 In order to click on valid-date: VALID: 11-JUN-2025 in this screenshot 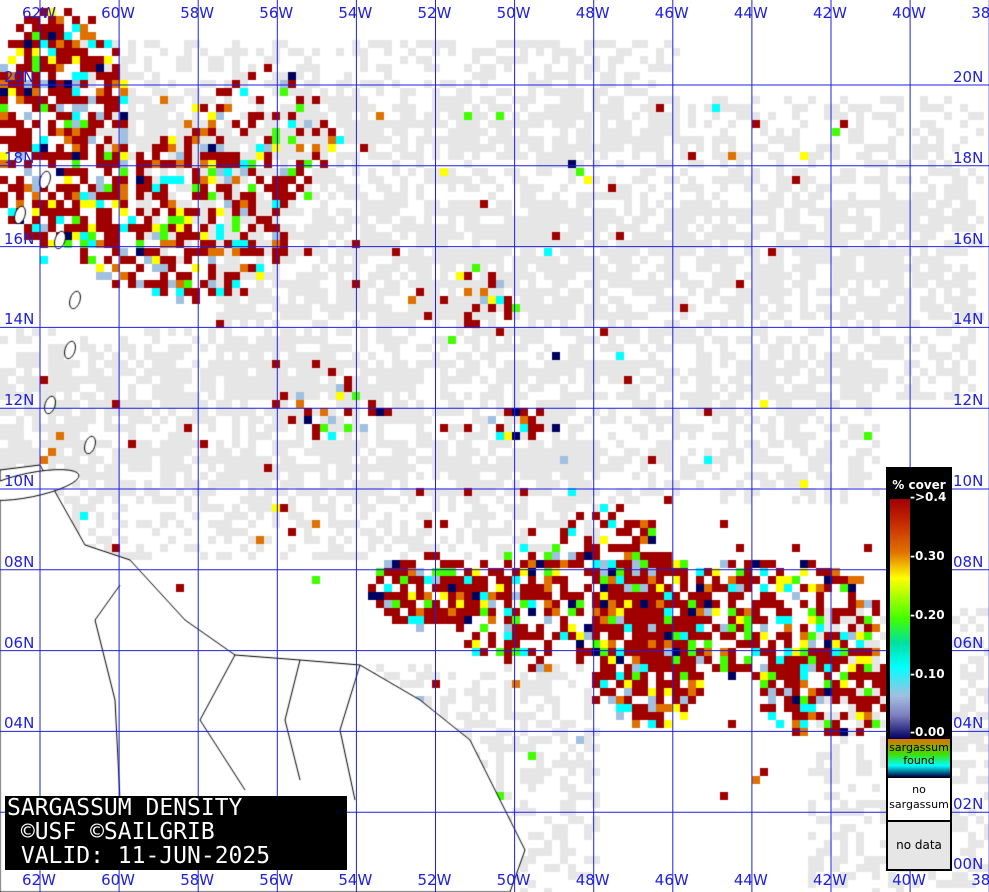, I will do `click(139, 856)`.